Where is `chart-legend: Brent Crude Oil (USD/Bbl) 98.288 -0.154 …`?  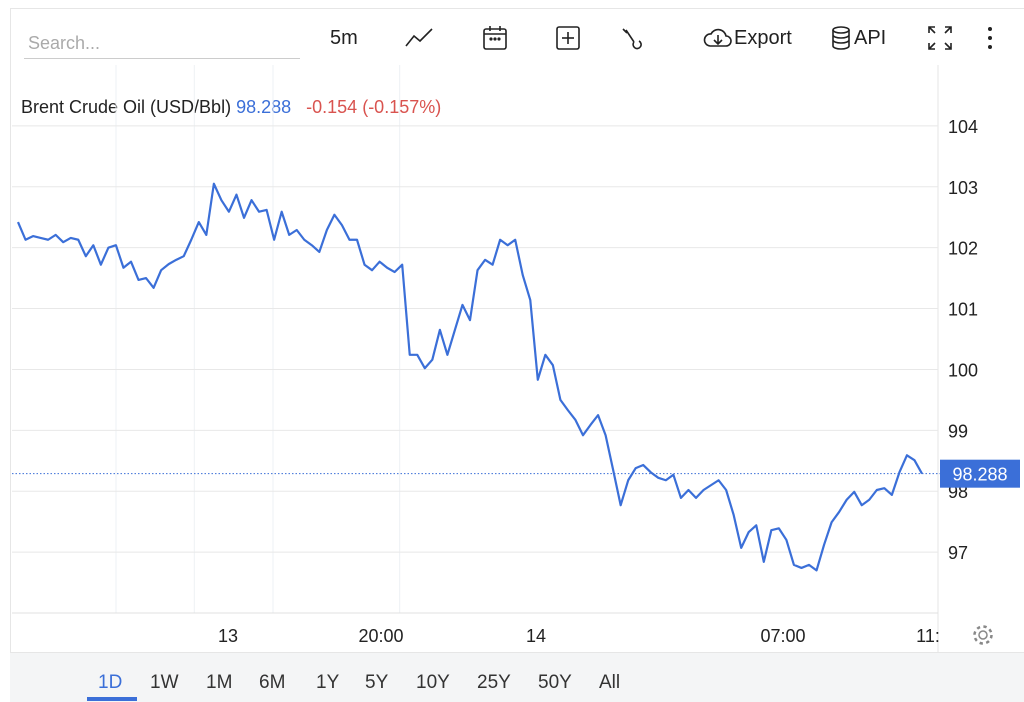 chart-legend: Brent Crude Oil (USD/Bbl) 98.288 -0.154 … is located at coordinates (231, 107).